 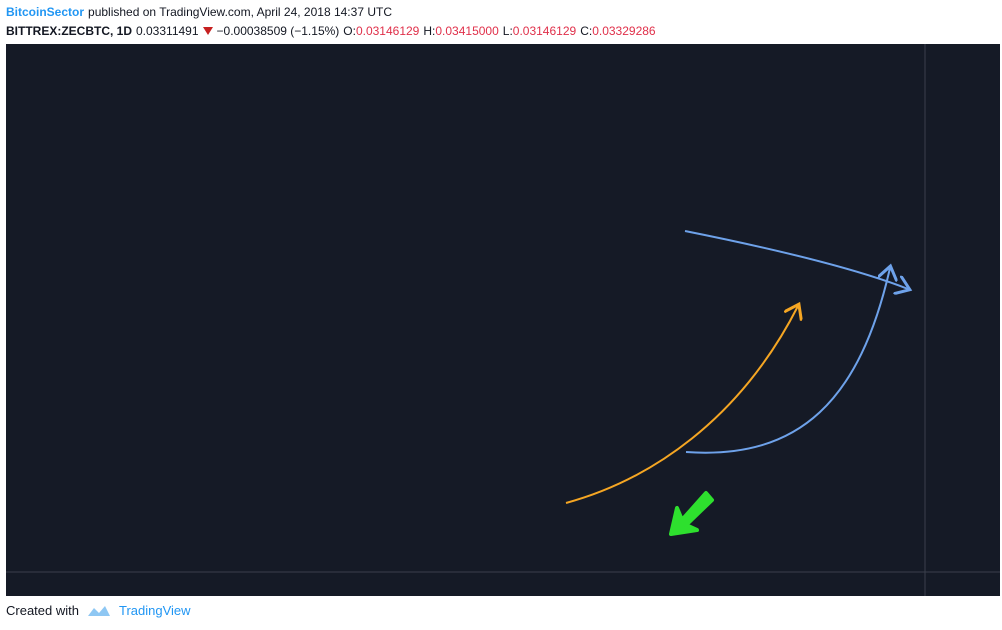 What do you see at coordinates (278, 30) in the screenshot?
I see `change: −0.00038509 (−1.15%)` at bounding box center [278, 30].